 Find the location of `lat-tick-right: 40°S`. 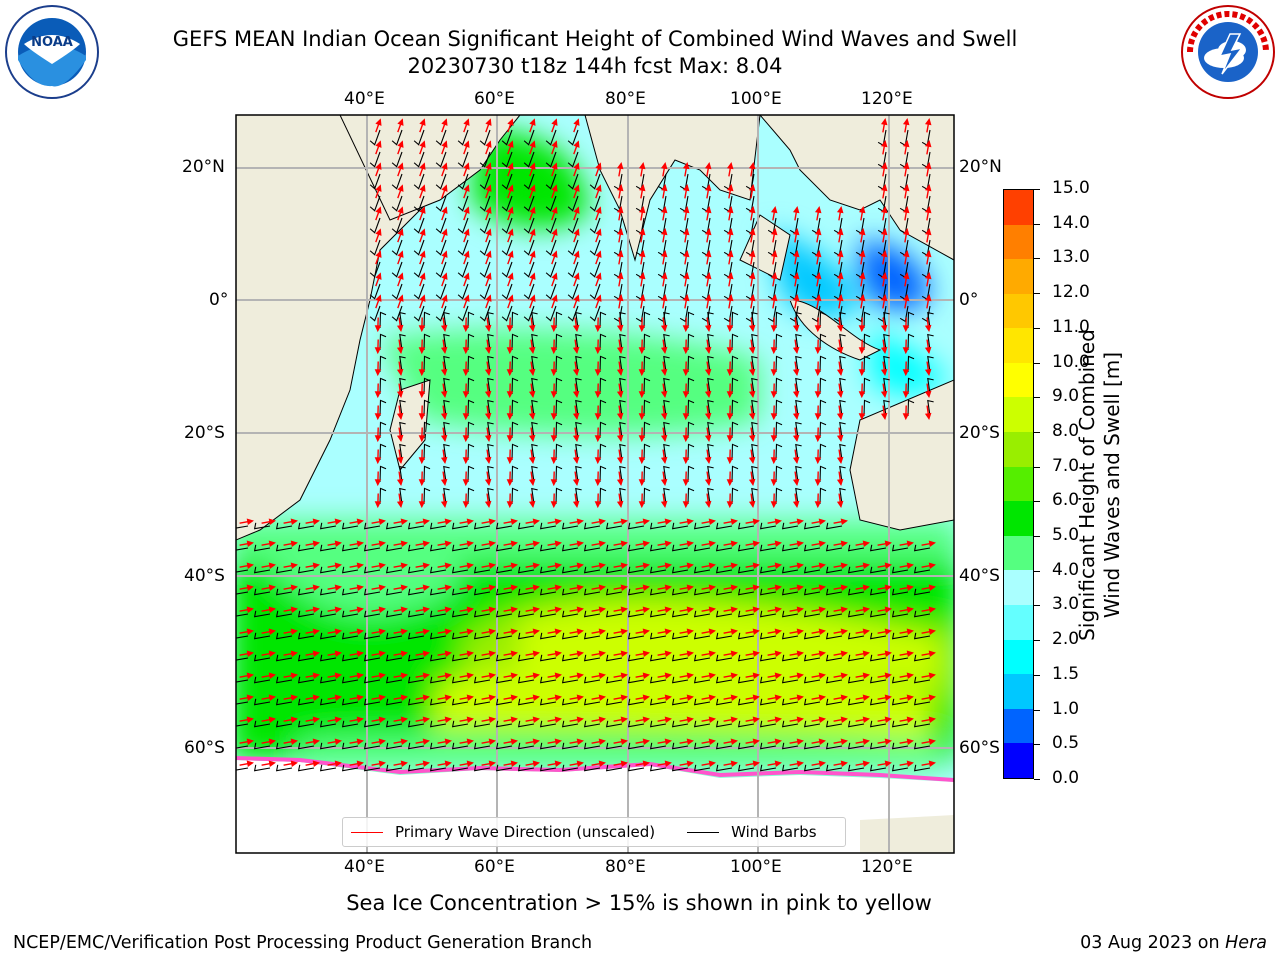

lat-tick-right: 40°S is located at coordinates (979, 576).